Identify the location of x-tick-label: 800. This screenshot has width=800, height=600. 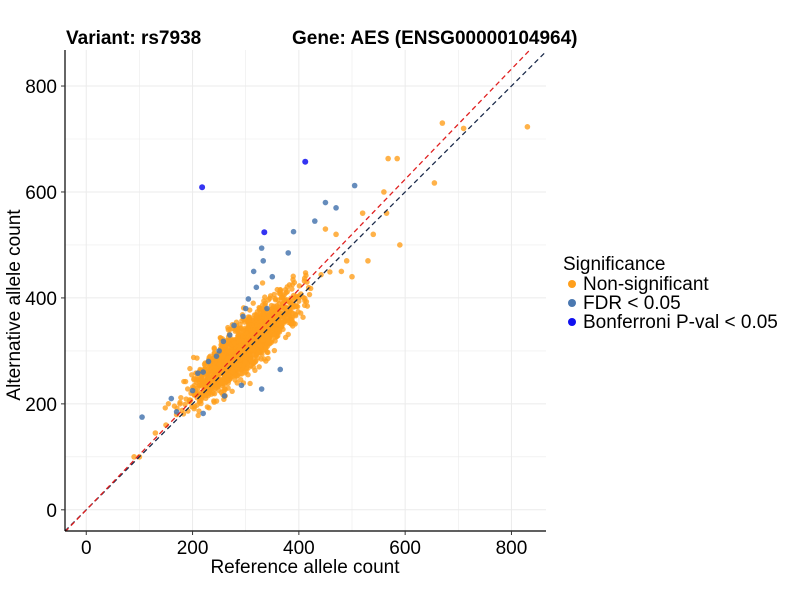
(512, 548).